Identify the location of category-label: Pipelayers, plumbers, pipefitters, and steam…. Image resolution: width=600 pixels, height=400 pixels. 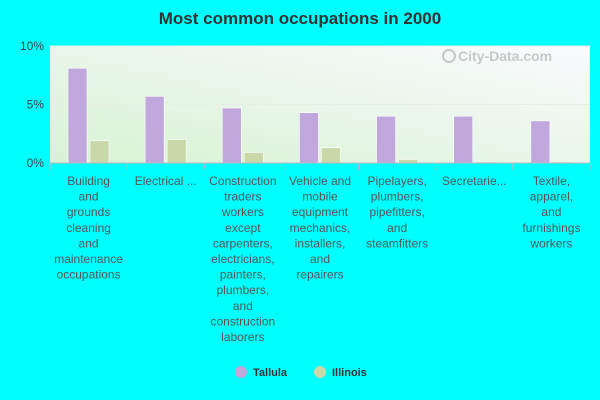
(397, 212).